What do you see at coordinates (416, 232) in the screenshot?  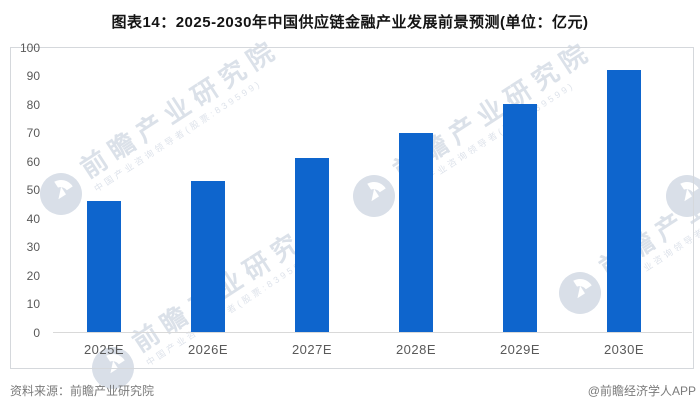 I see `bar-2028E` at bounding box center [416, 232].